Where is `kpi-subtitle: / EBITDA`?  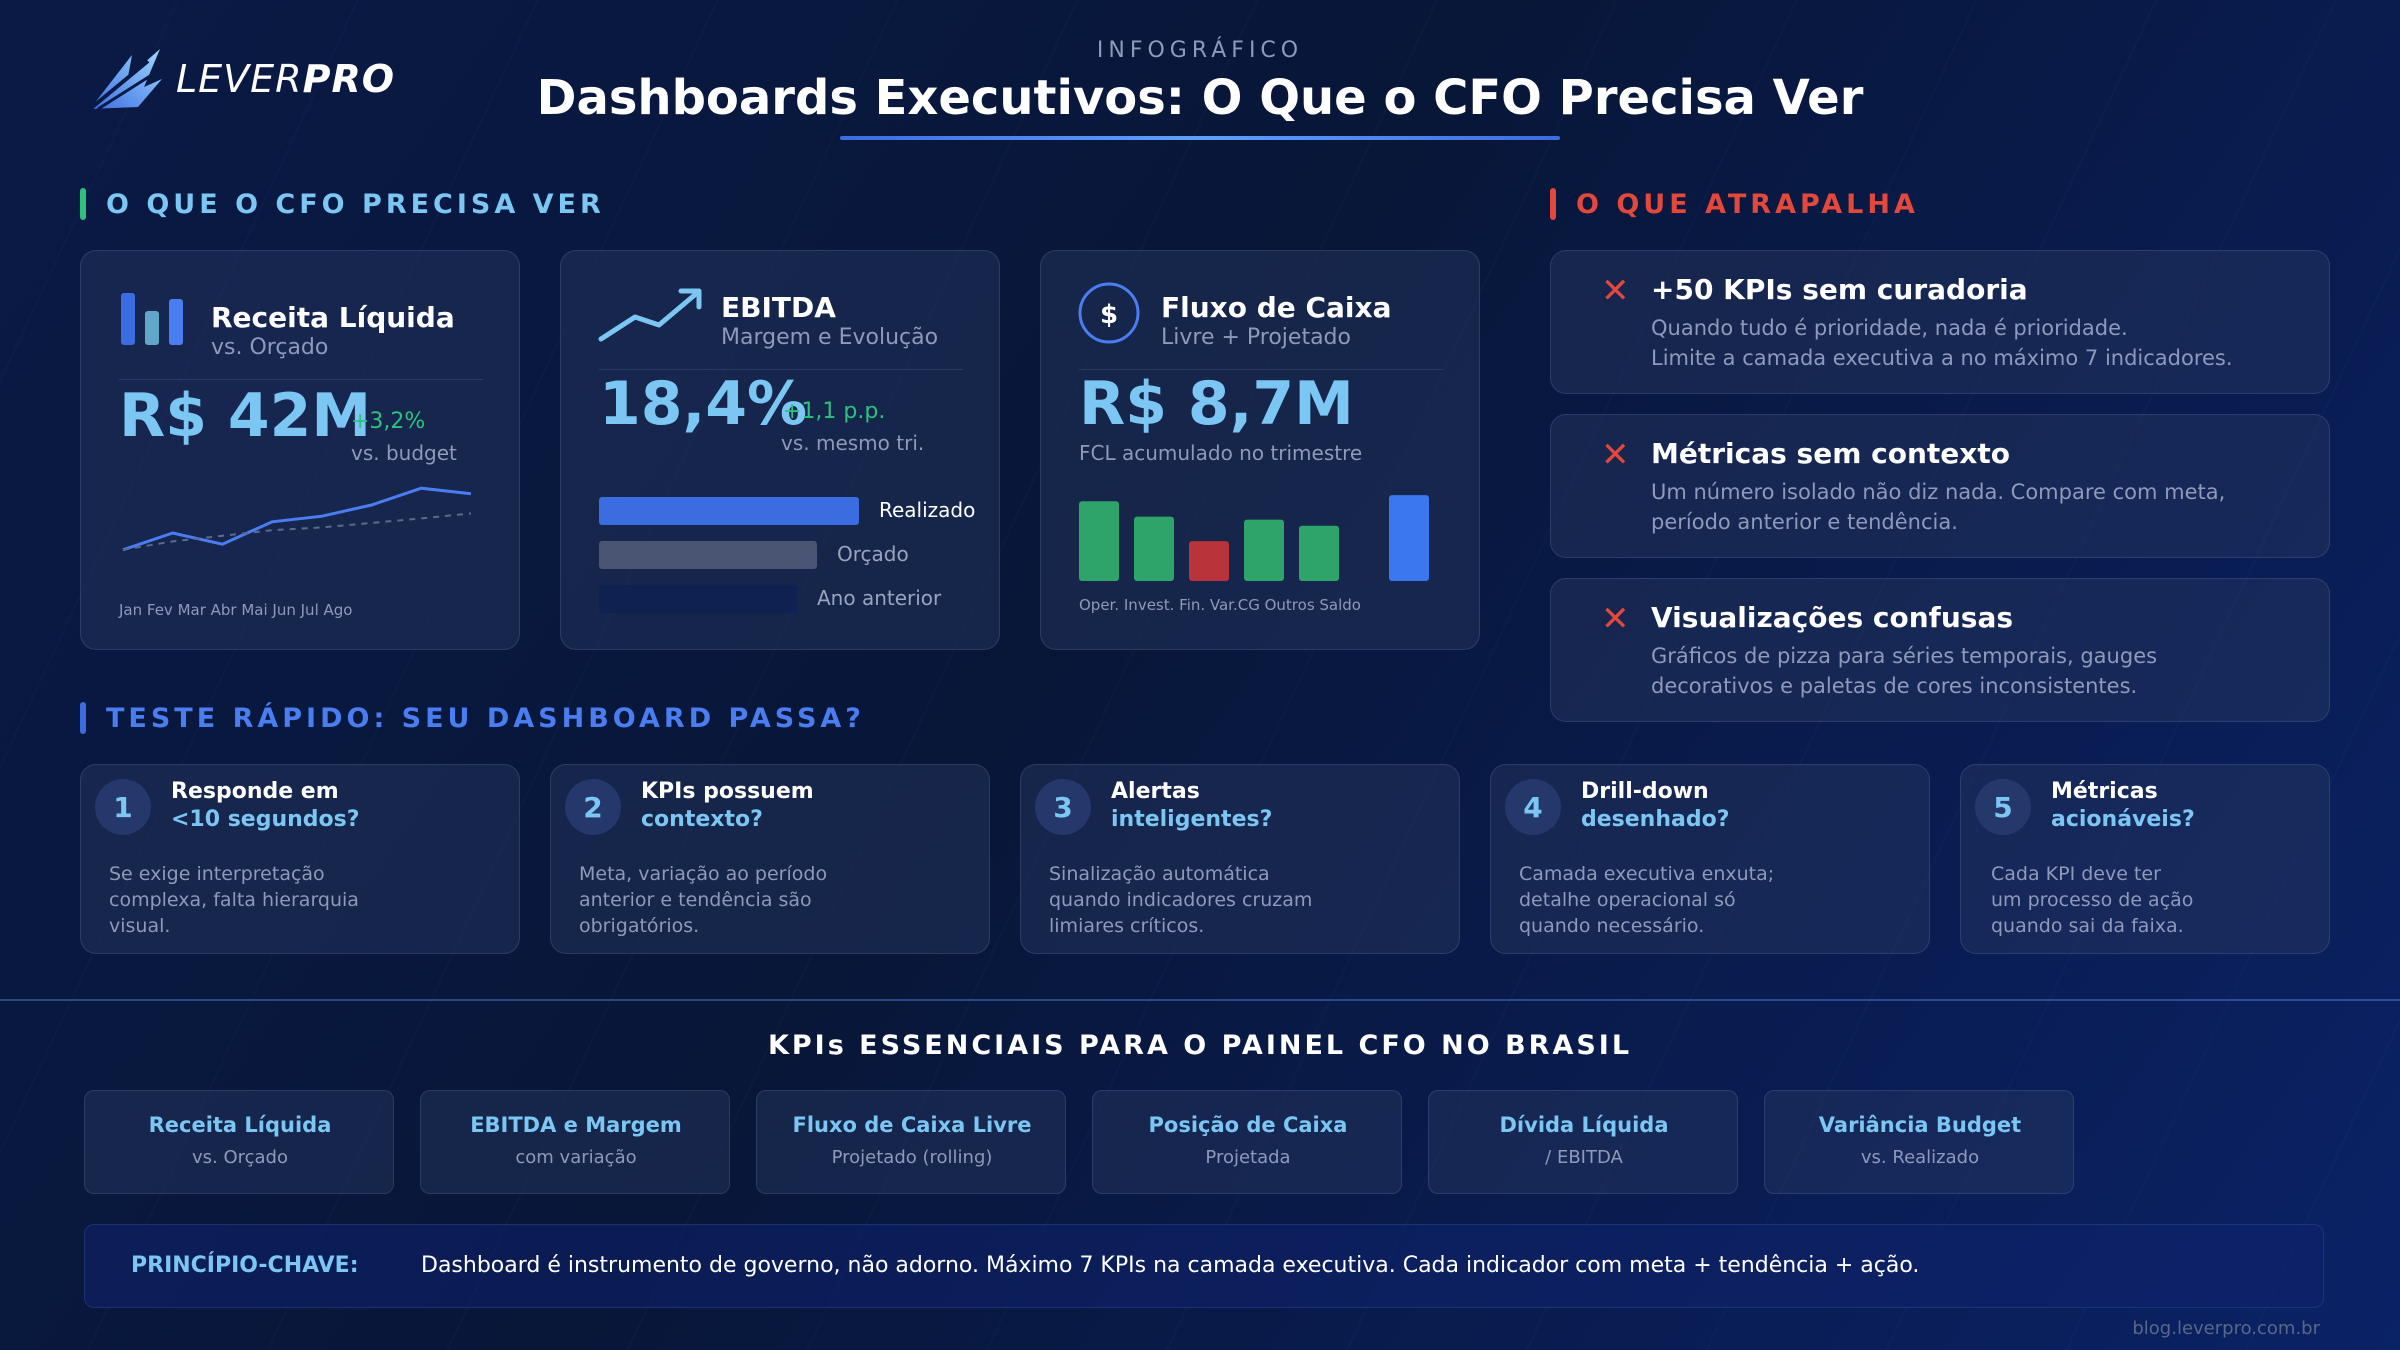 kpi-subtitle: / EBITDA is located at coordinates (1584, 1157).